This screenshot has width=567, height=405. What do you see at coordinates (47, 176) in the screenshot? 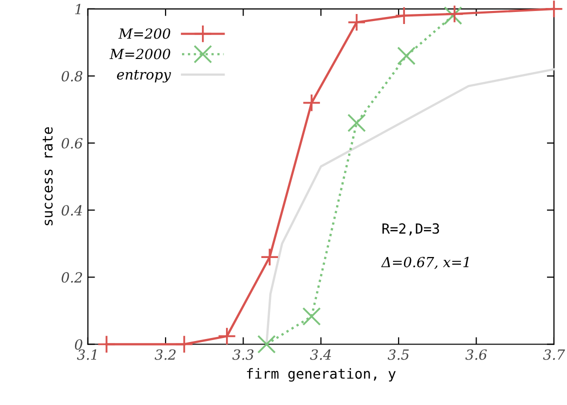
I see `y-axis-title: success rate` at bounding box center [47, 176].